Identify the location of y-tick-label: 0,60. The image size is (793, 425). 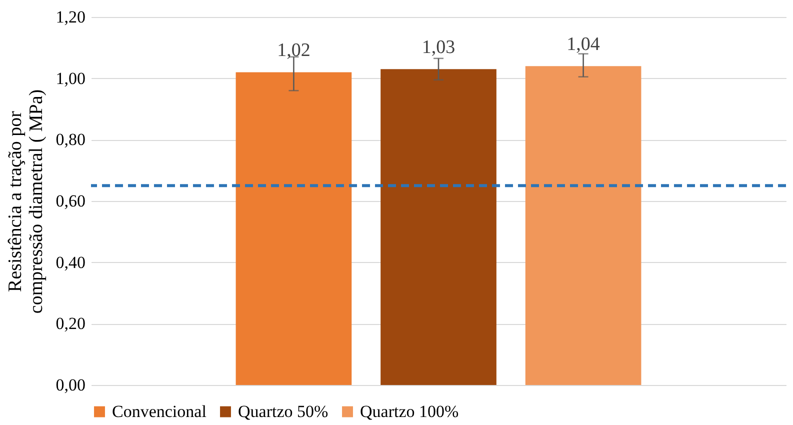
(71, 201).